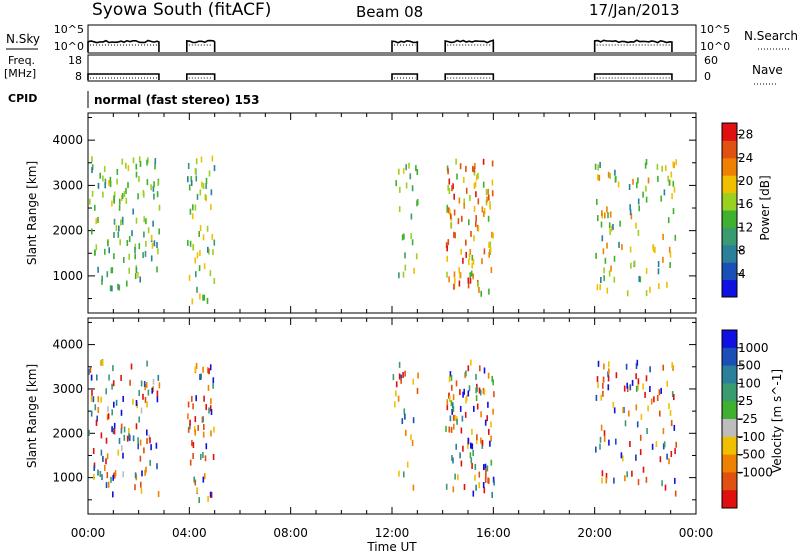 The image size is (800, 554). Describe the element at coordinates (22, 98) in the screenshot. I see `cpid-label: CPID` at that location.